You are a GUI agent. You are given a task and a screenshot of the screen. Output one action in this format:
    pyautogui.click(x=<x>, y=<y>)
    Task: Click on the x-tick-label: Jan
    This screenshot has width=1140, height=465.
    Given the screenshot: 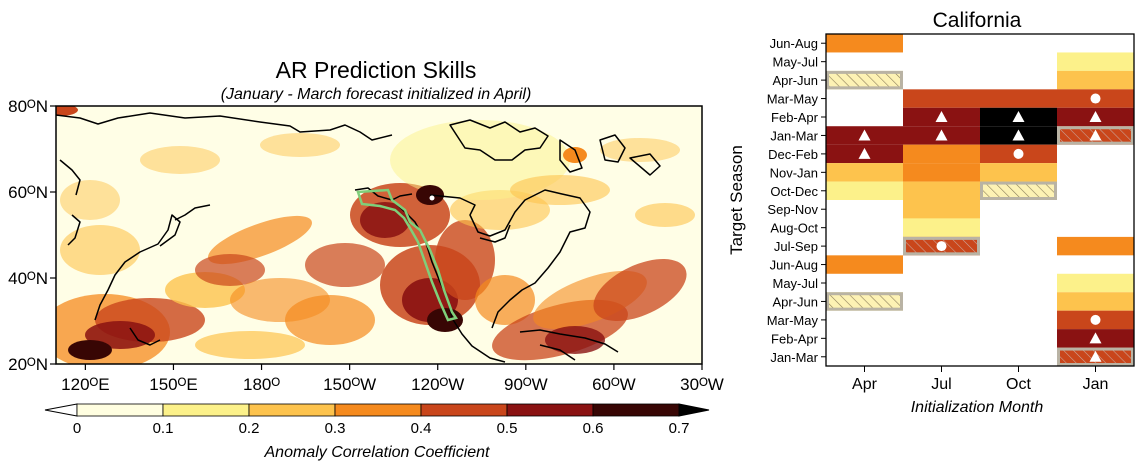 What is the action you would take?
    pyautogui.click(x=1096, y=384)
    